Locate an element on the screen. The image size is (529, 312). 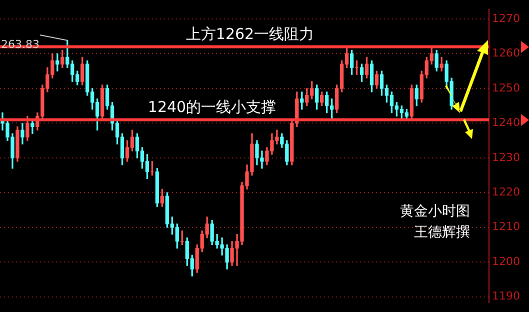
ref-line-label: 1240的一线小支撑 is located at coordinates (212, 107).